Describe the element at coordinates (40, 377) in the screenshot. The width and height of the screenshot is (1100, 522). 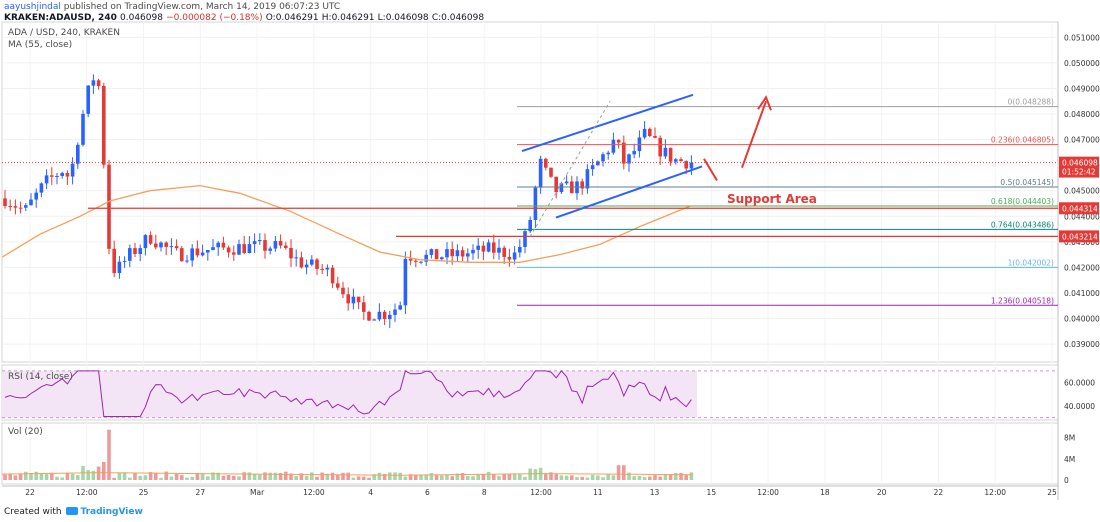
I see `rsi-legend: RSI (14, close)` at that location.